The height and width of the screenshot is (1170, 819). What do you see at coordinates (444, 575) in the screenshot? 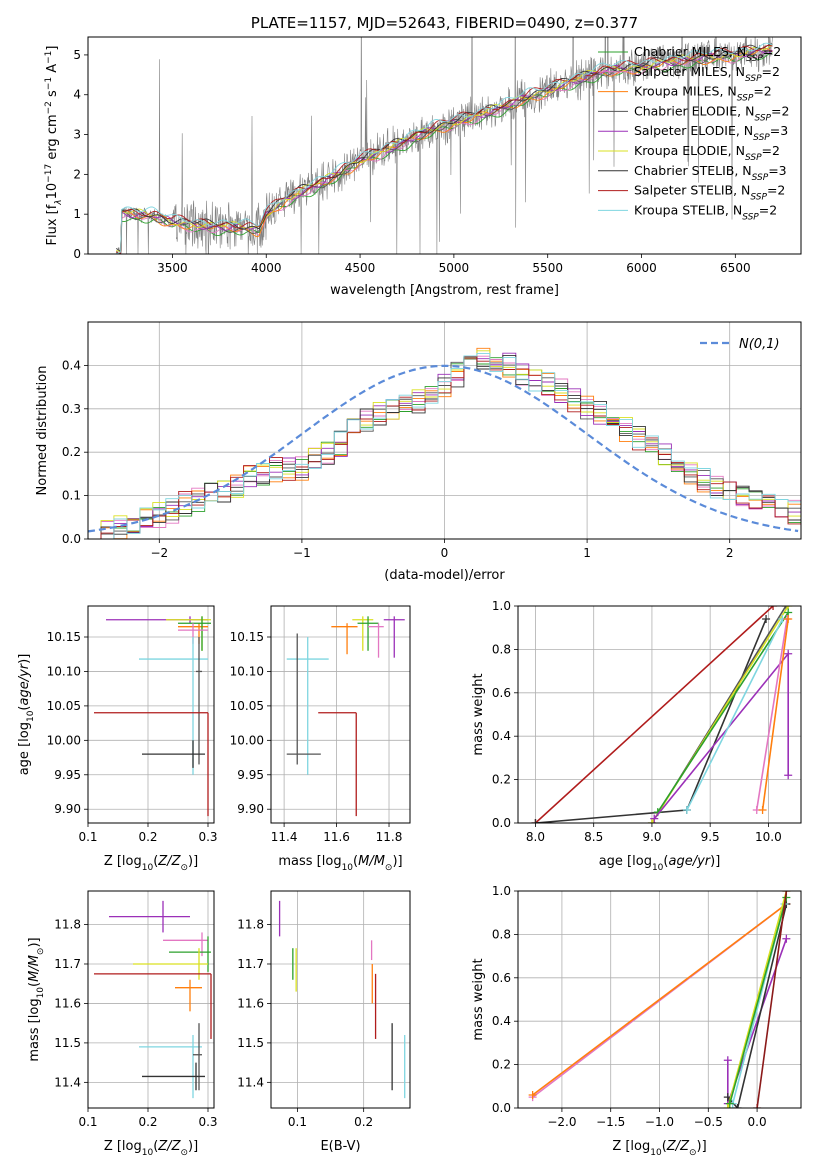
I see `x-axis-label: (data-model)/error` at bounding box center [444, 575].